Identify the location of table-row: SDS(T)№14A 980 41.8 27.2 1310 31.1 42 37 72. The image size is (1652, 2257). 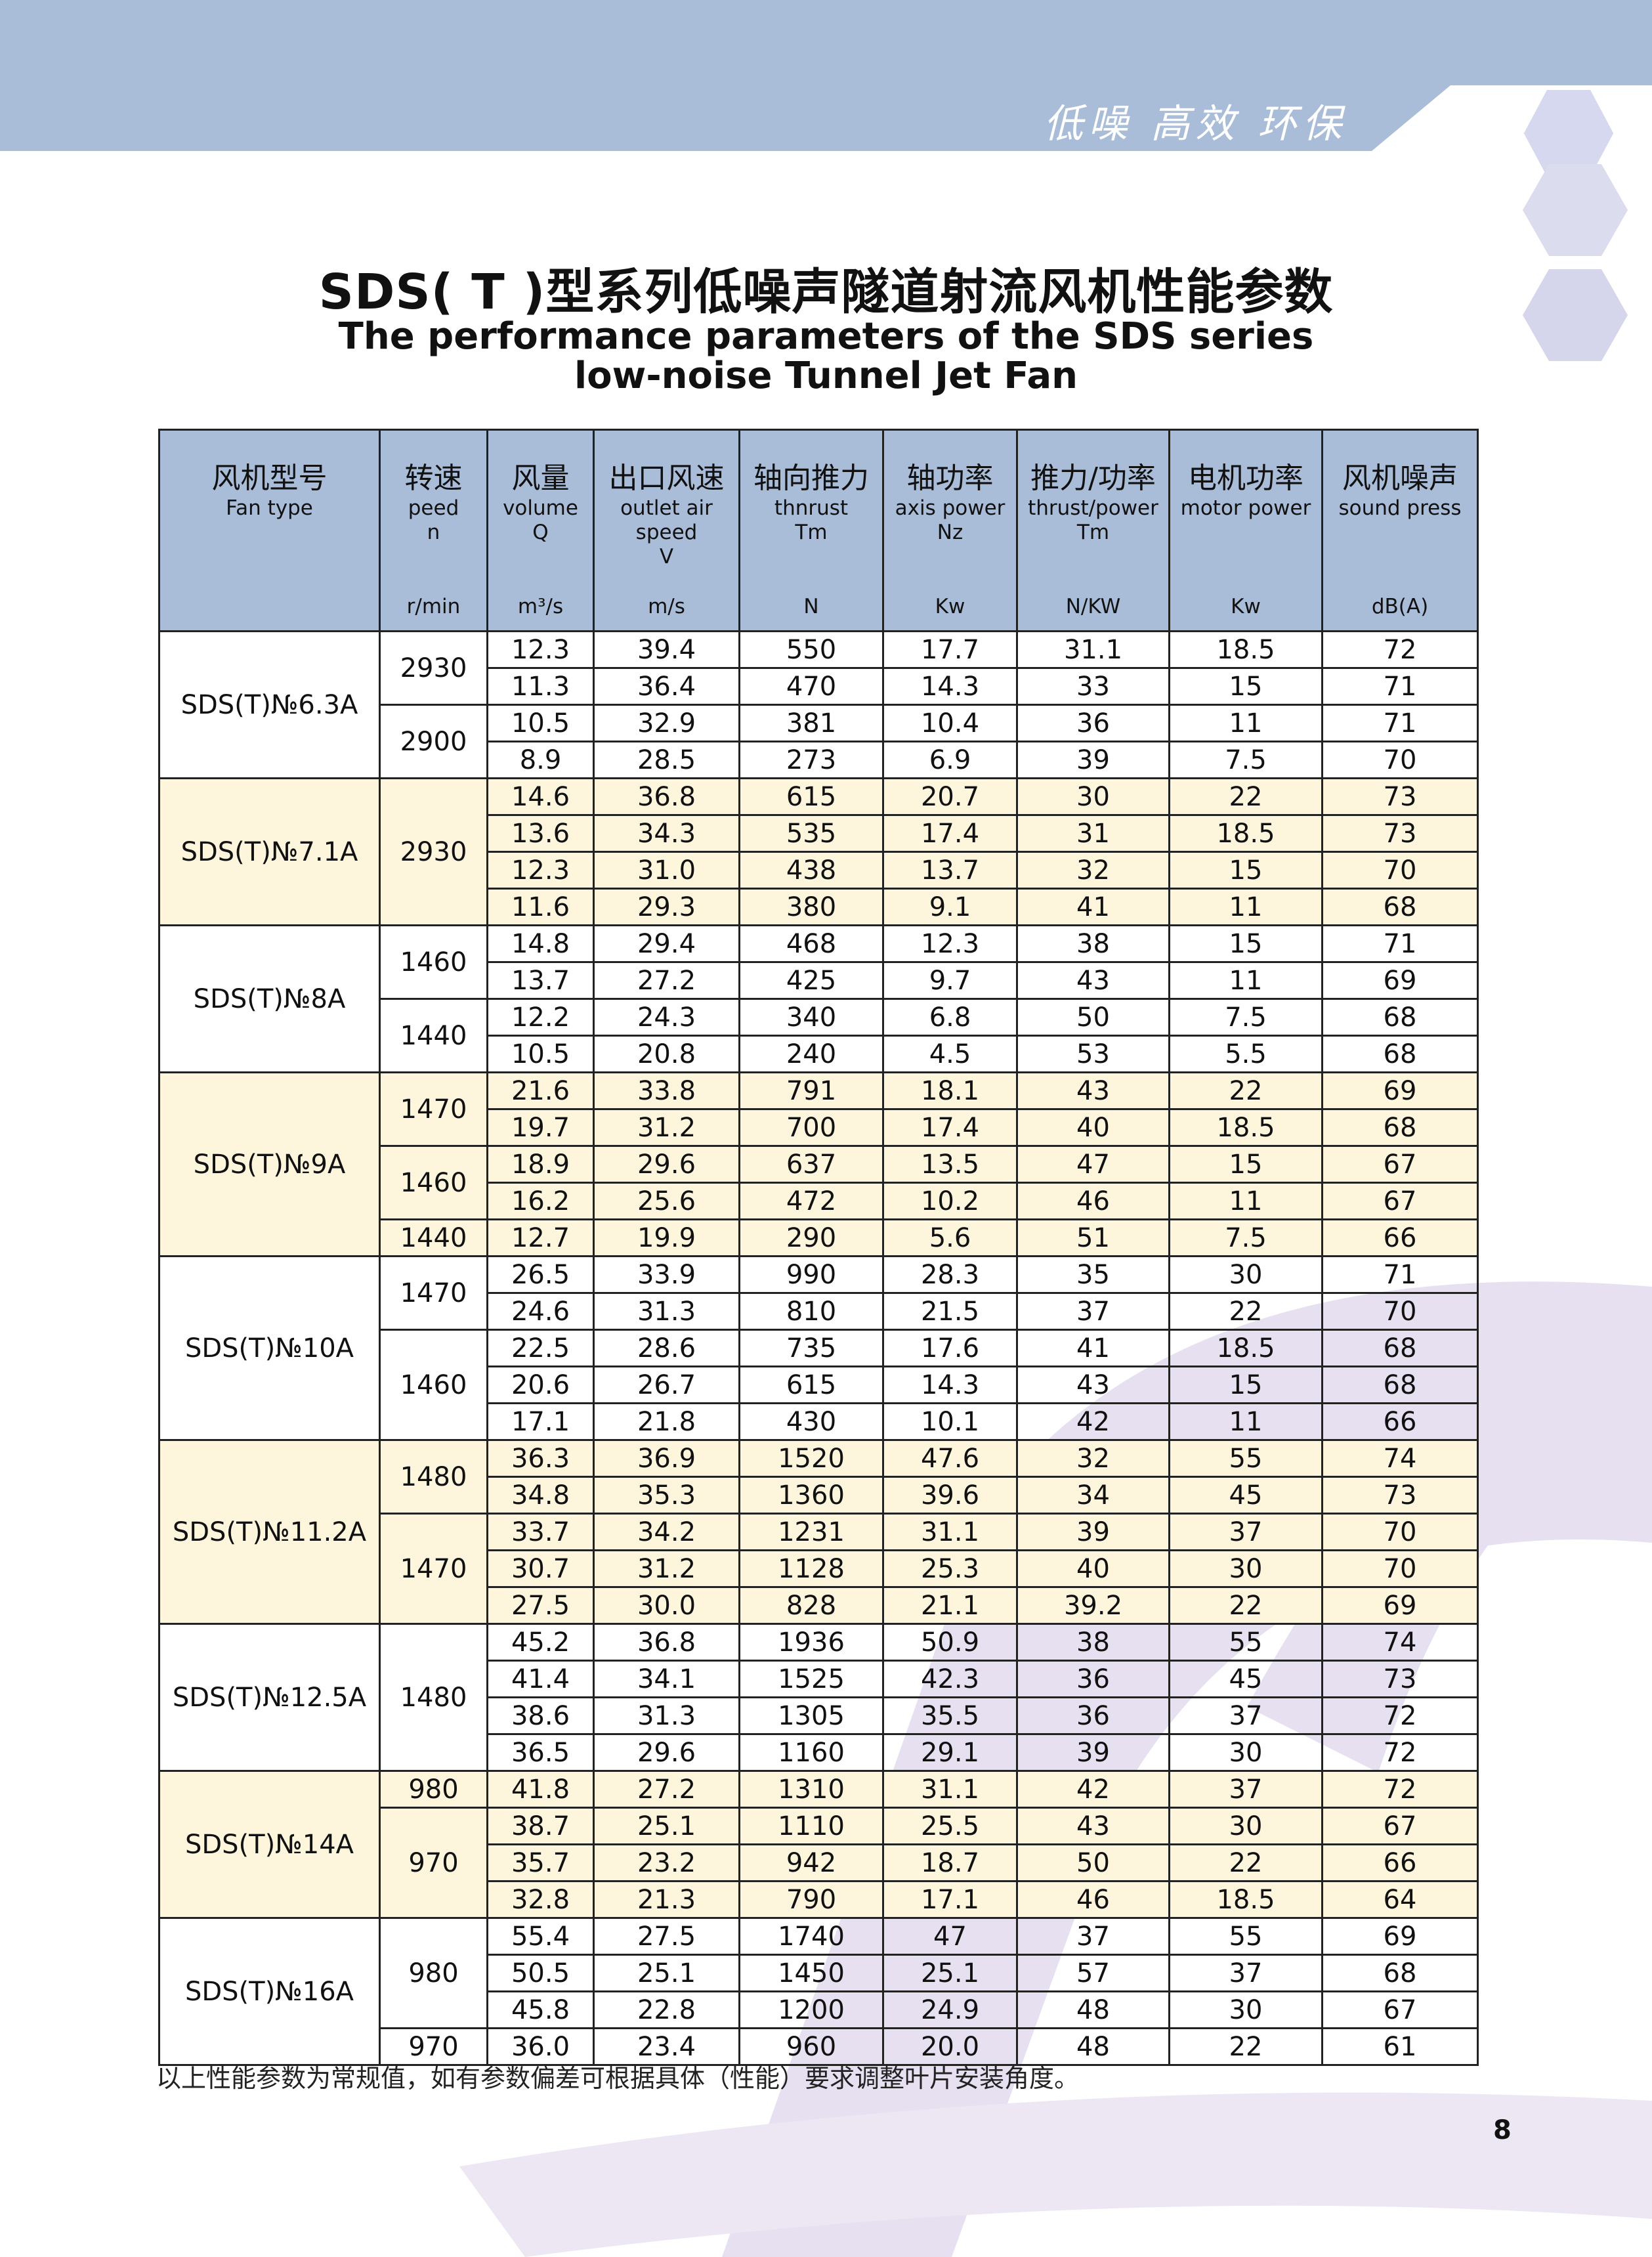
(818, 1844).